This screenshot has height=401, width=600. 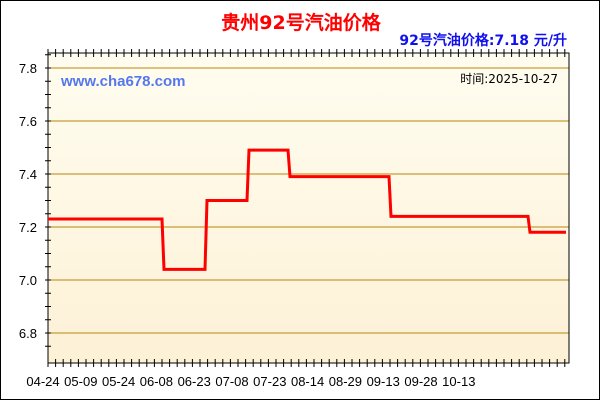 I want to click on y-tick-label: 7.4, so click(x=28, y=174).